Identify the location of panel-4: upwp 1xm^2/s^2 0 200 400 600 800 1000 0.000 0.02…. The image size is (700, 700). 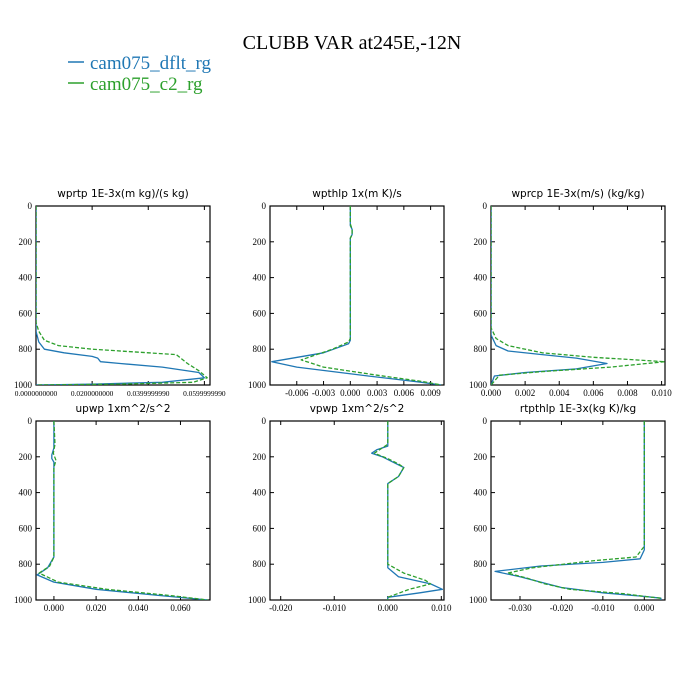
(112, 508).